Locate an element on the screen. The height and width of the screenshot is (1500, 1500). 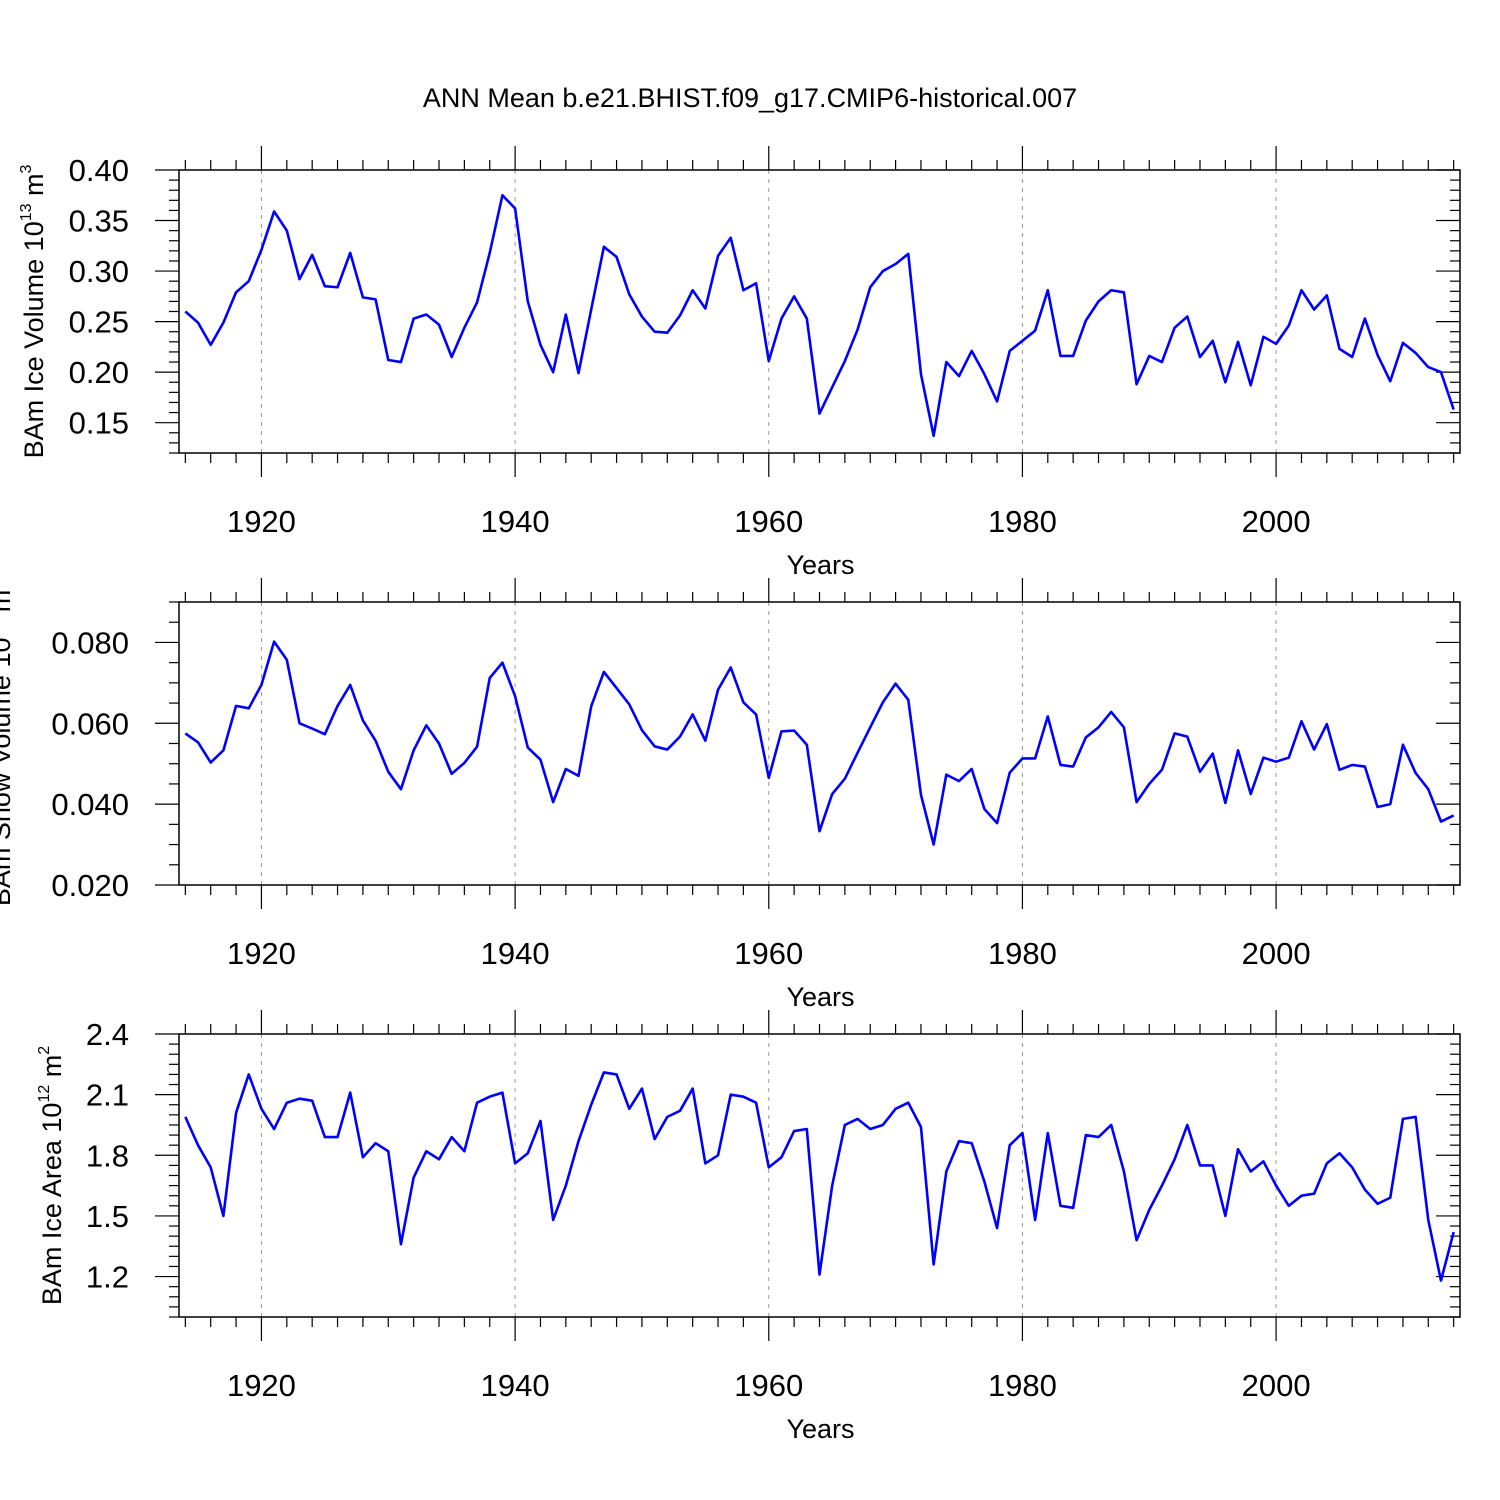
y-tick-label: 0.15 is located at coordinates (99, 423).